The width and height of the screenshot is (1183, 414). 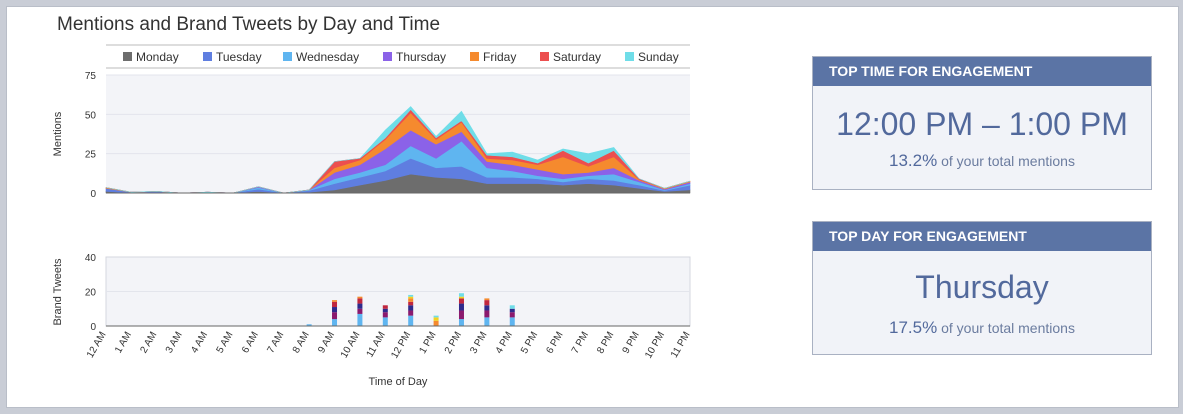 What do you see at coordinates (577, 57) in the screenshot?
I see `legend-label-saturday: Saturday` at bounding box center [577, 57].